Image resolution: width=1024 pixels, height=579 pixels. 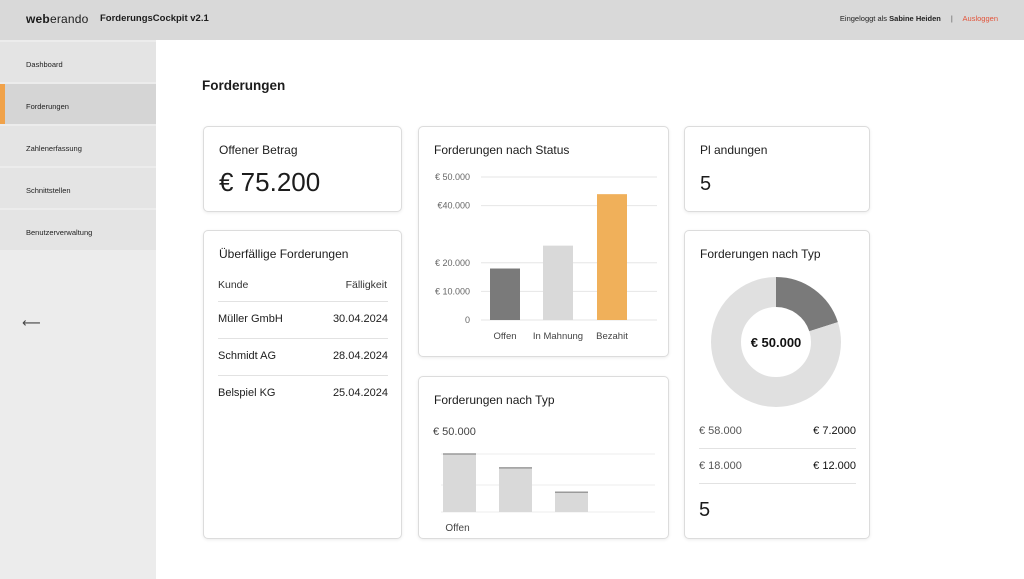 What do you see at coordinates (612, 336) in the screenshot?
I see `x-tick-label: Bezahit` at bounding box center [612, 336].